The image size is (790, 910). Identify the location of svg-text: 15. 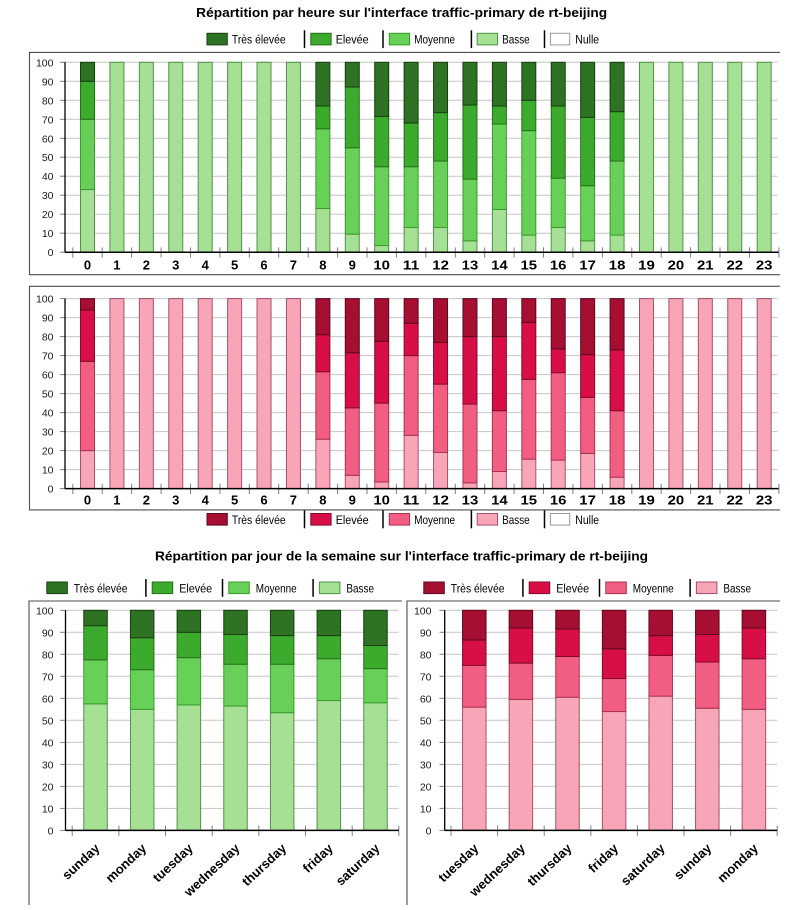
(529, 499).